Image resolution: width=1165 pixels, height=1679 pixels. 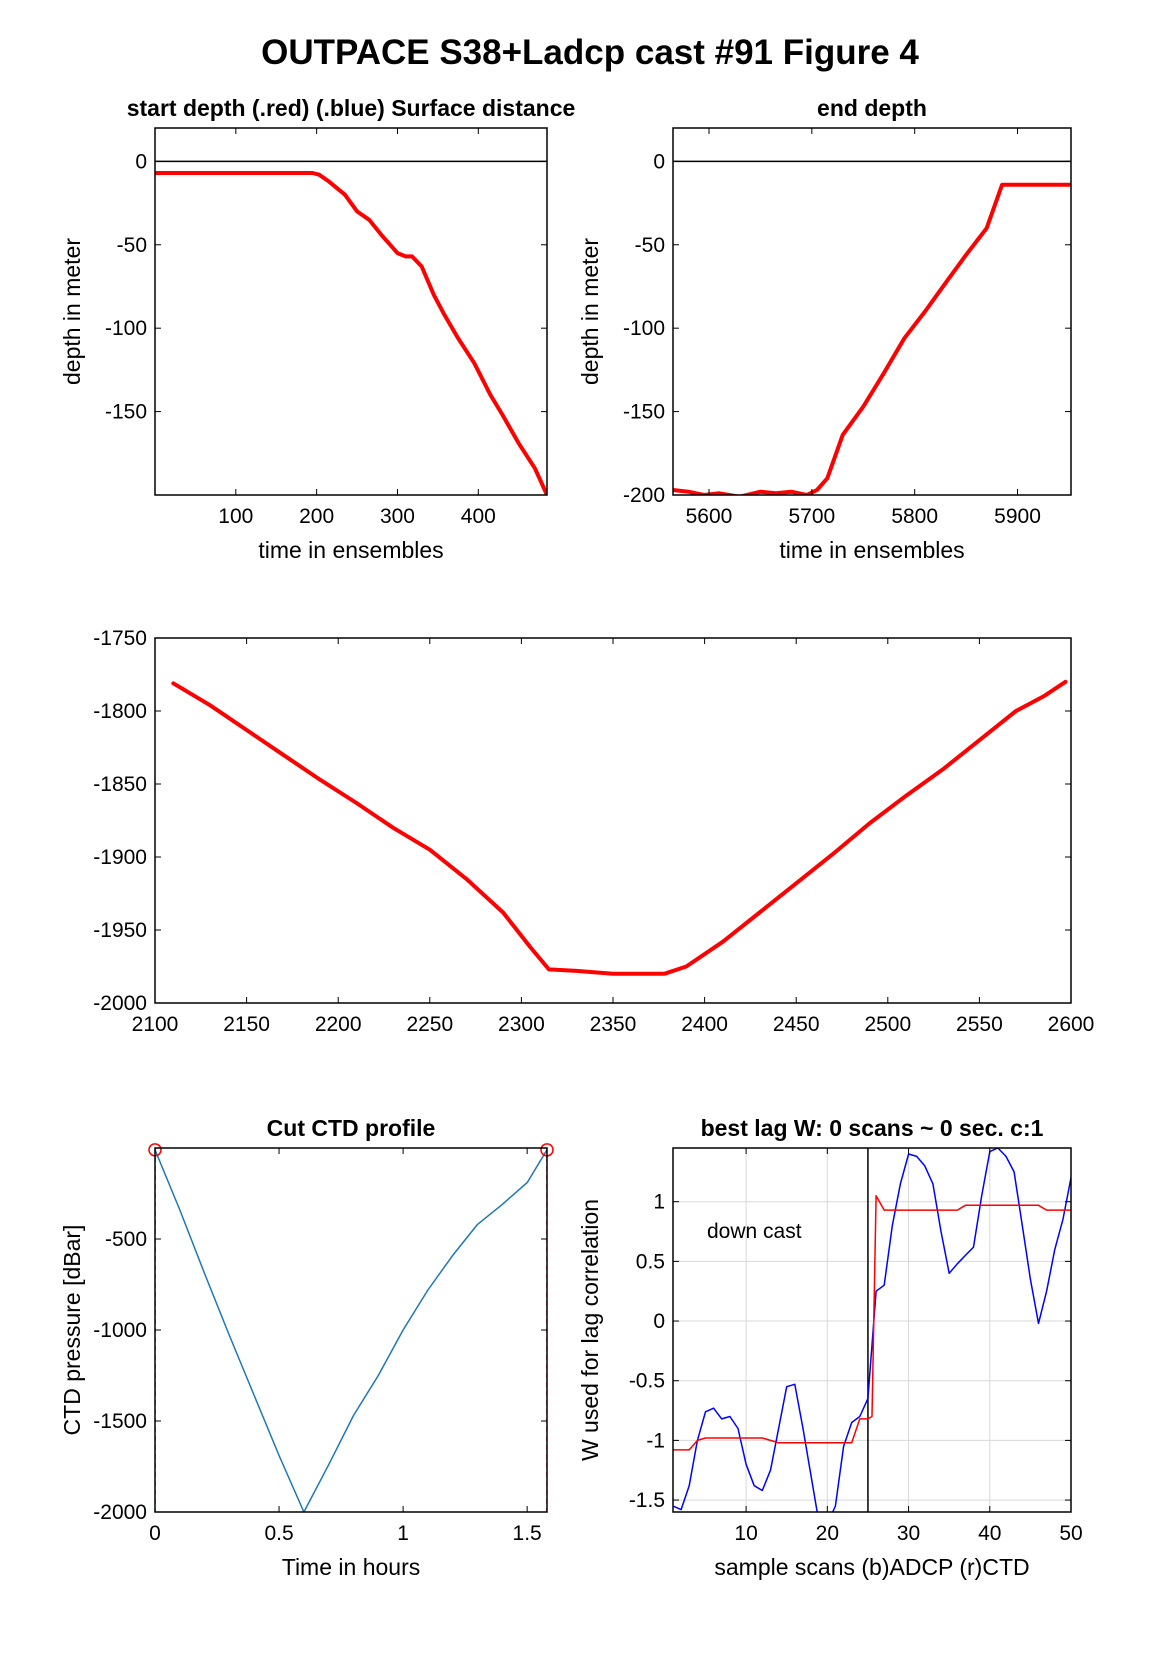 What do you see at coordinates (246, 1024) in the screenshot?
I see `x-tick-label: 2150` at bounding box center [246, 1024].